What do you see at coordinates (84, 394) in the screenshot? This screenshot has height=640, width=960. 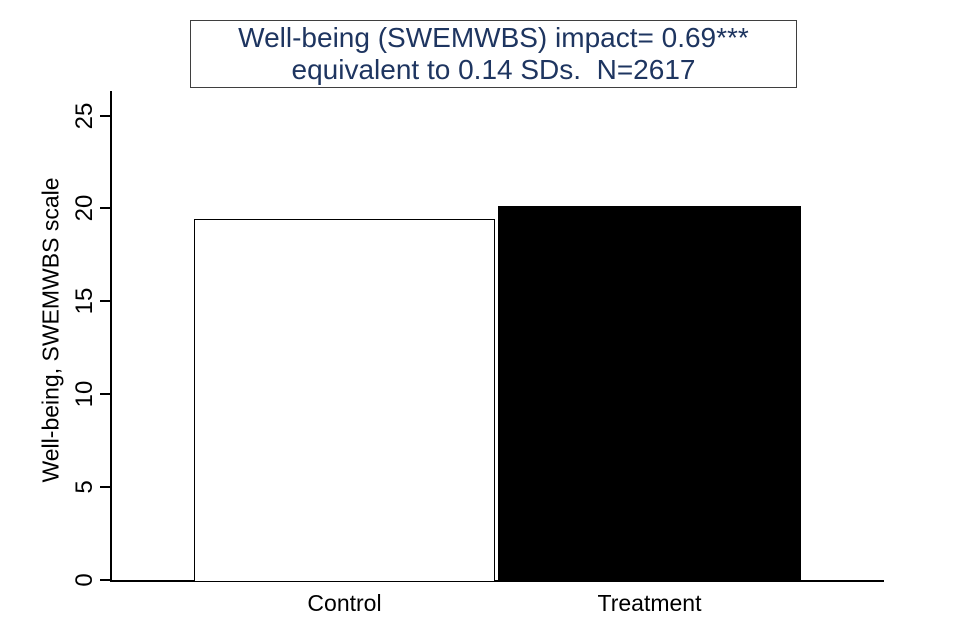 I see `y-tick-label-text: 10` at bounding box center [84, 394].